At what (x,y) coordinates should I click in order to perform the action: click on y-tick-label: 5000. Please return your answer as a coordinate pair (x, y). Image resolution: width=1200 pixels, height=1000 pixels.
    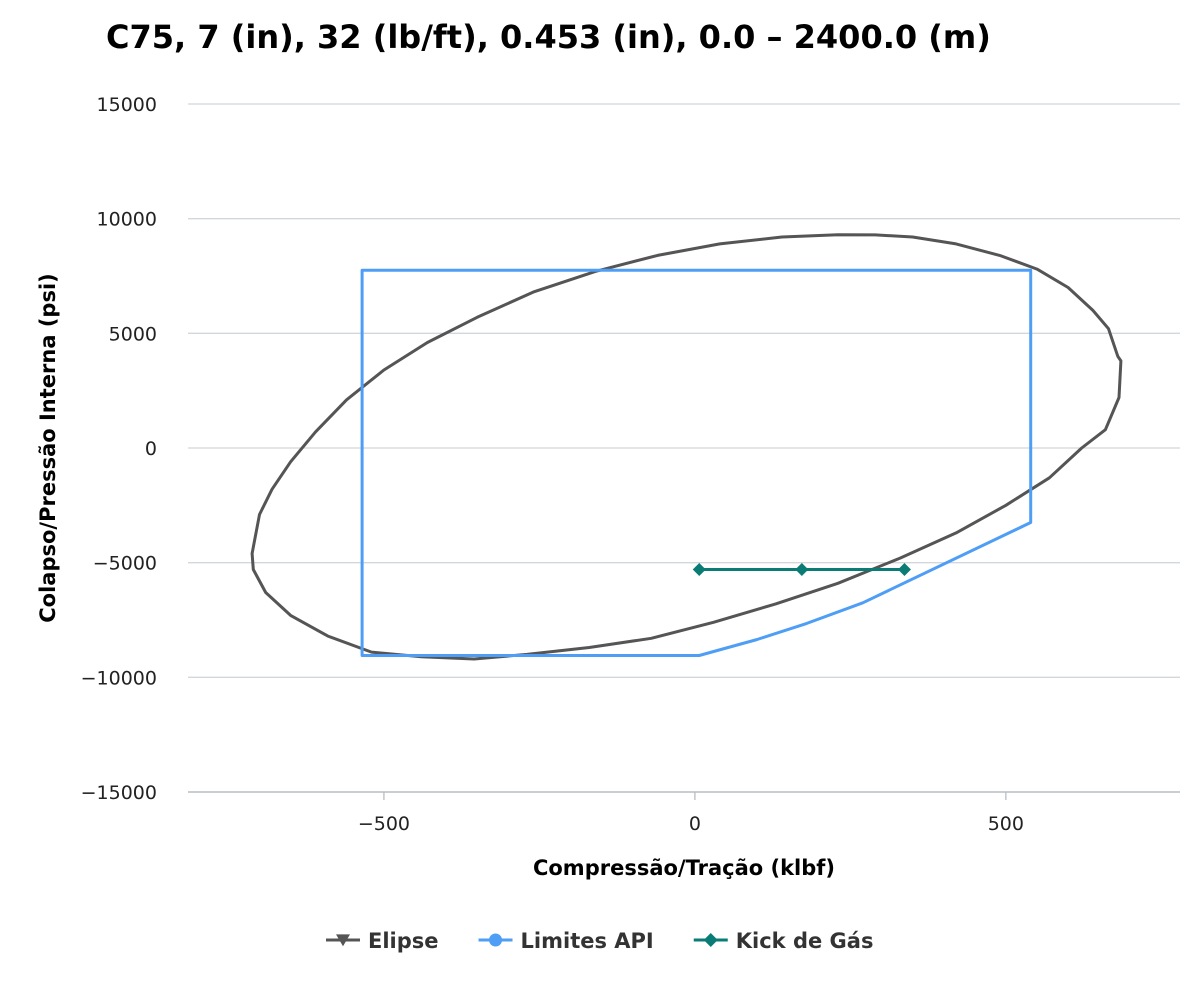
    Looking at the image, I should click on (133, 334).